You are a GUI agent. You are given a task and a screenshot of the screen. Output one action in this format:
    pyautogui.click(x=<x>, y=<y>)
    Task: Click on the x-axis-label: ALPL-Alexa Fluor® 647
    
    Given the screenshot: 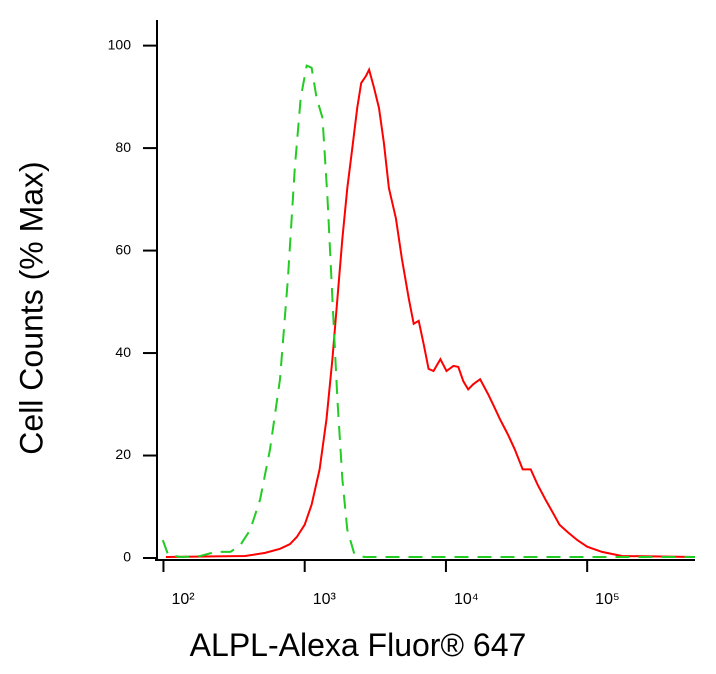 What is the action you would take?
    pyautogui.click(x=358, y=645)
    